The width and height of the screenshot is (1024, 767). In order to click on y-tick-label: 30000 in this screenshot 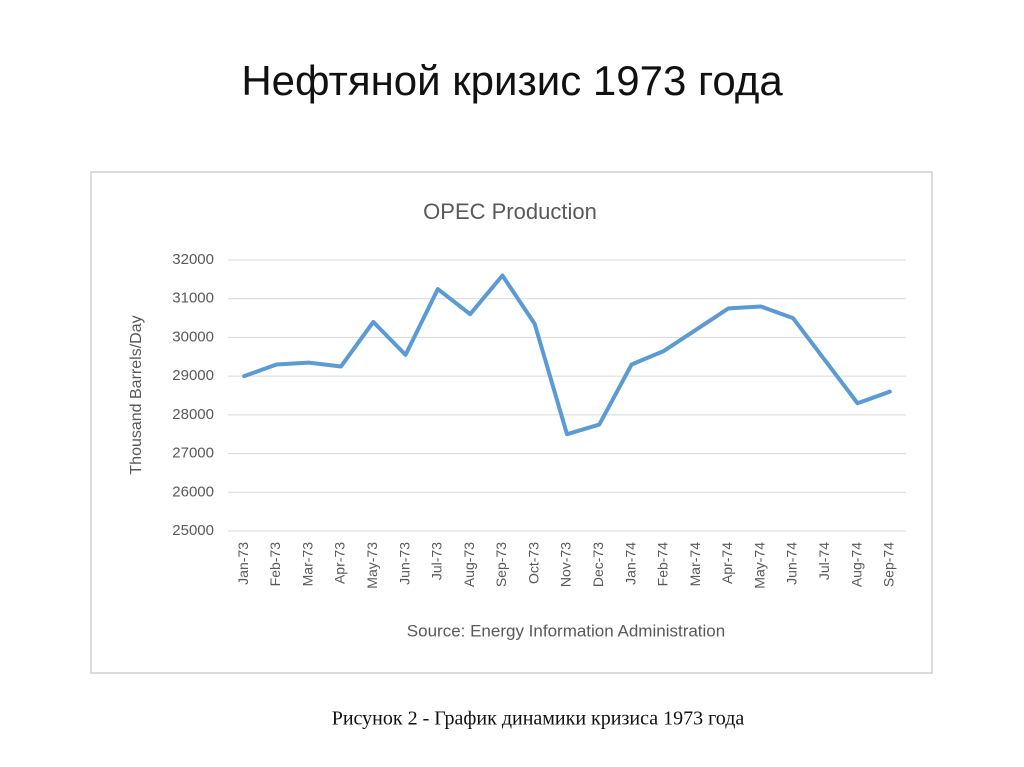, I will do `click(193, 336)`.